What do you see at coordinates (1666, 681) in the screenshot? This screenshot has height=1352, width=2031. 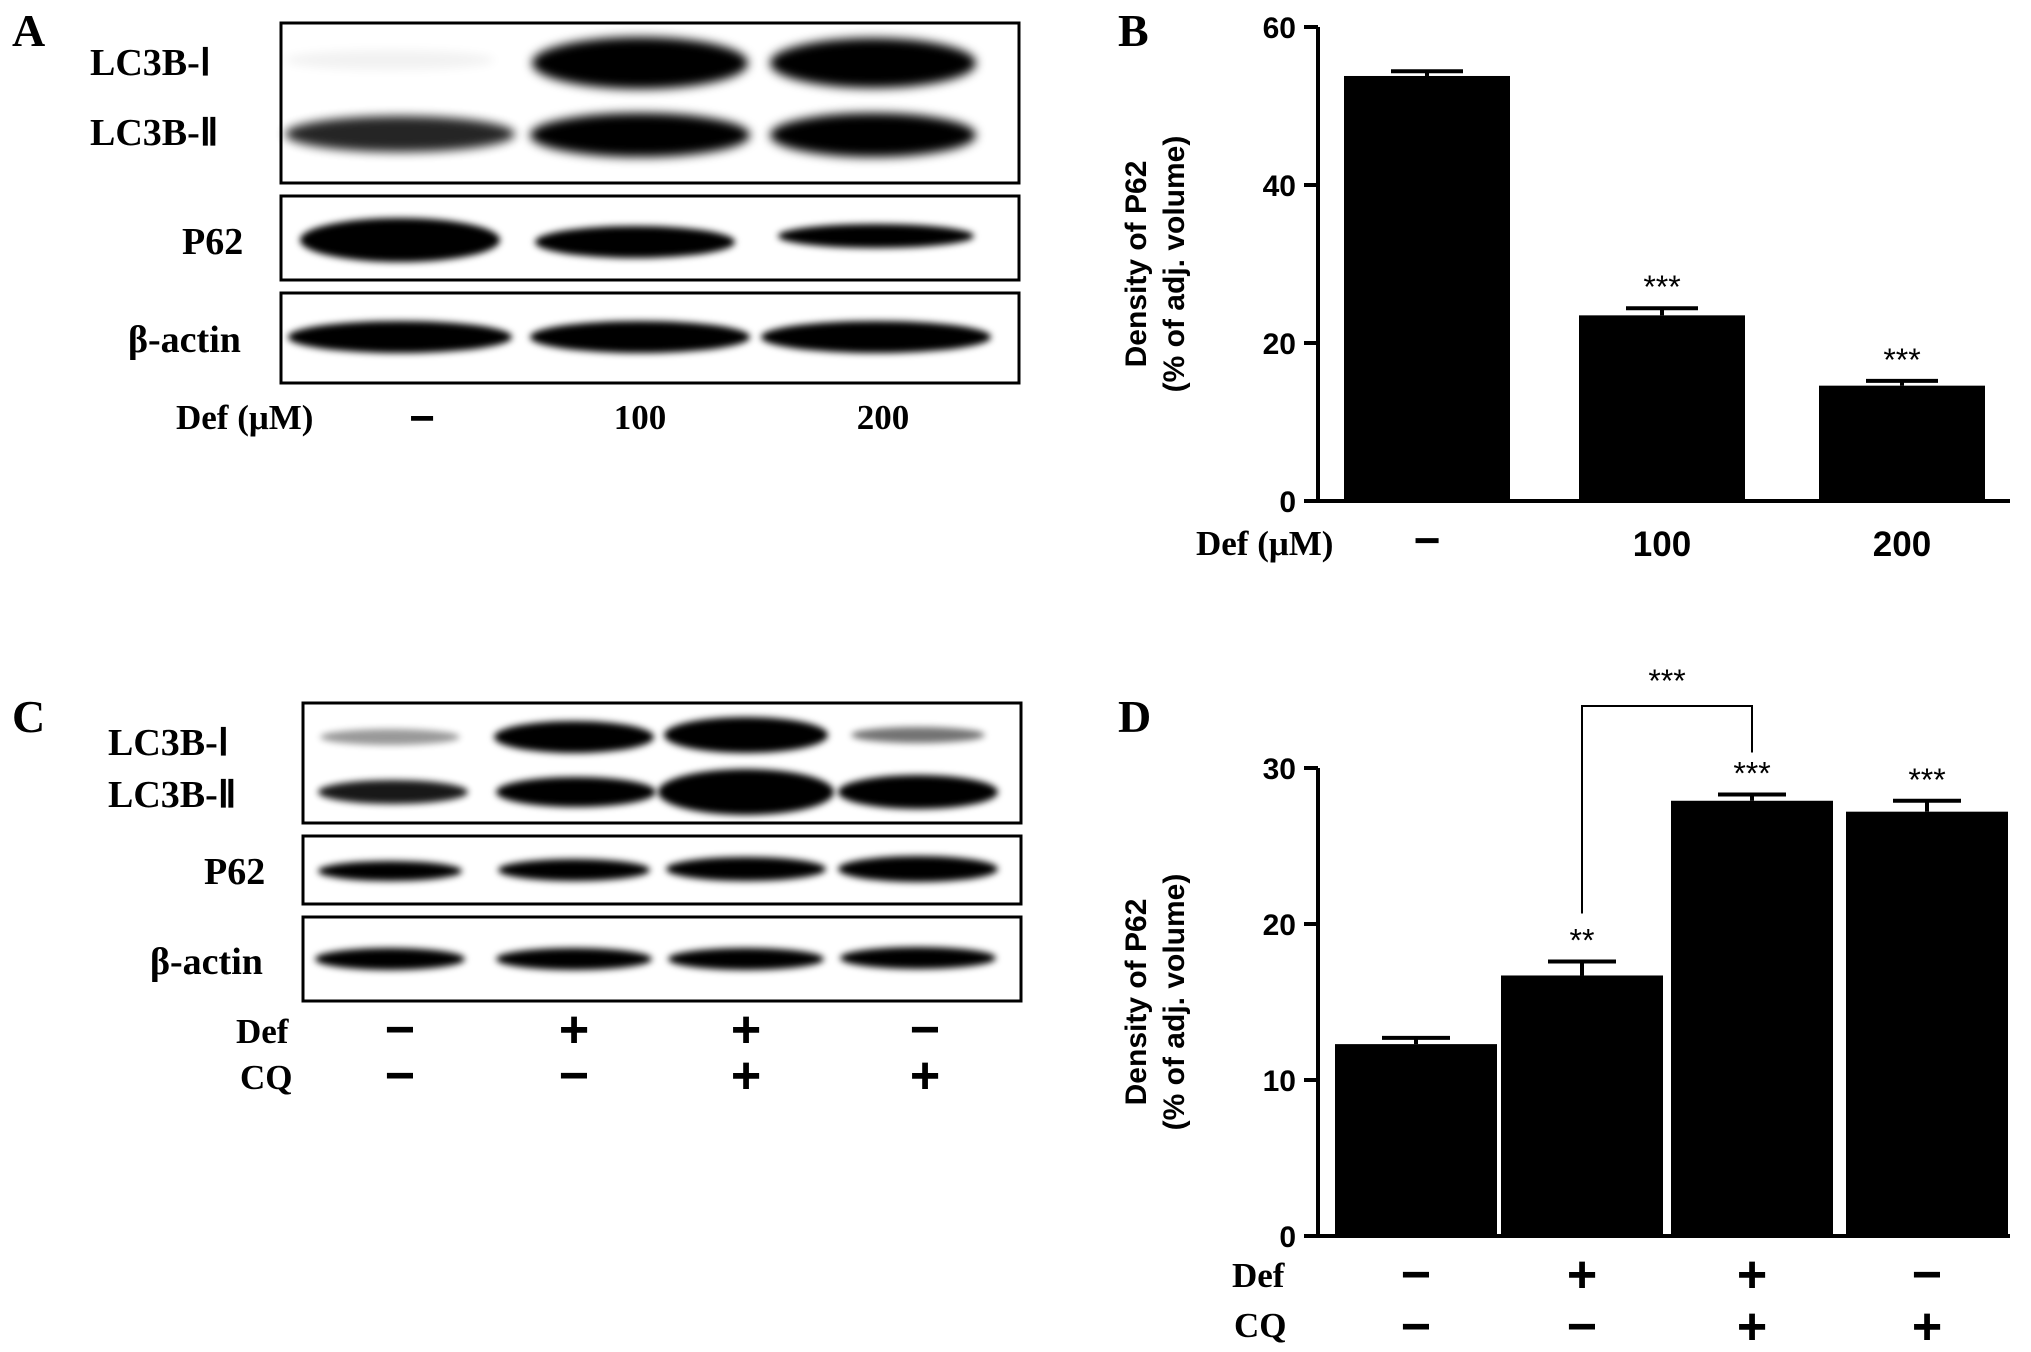 I see `chart-d-bracket-label: ***` at bounding box center [1666, 681].